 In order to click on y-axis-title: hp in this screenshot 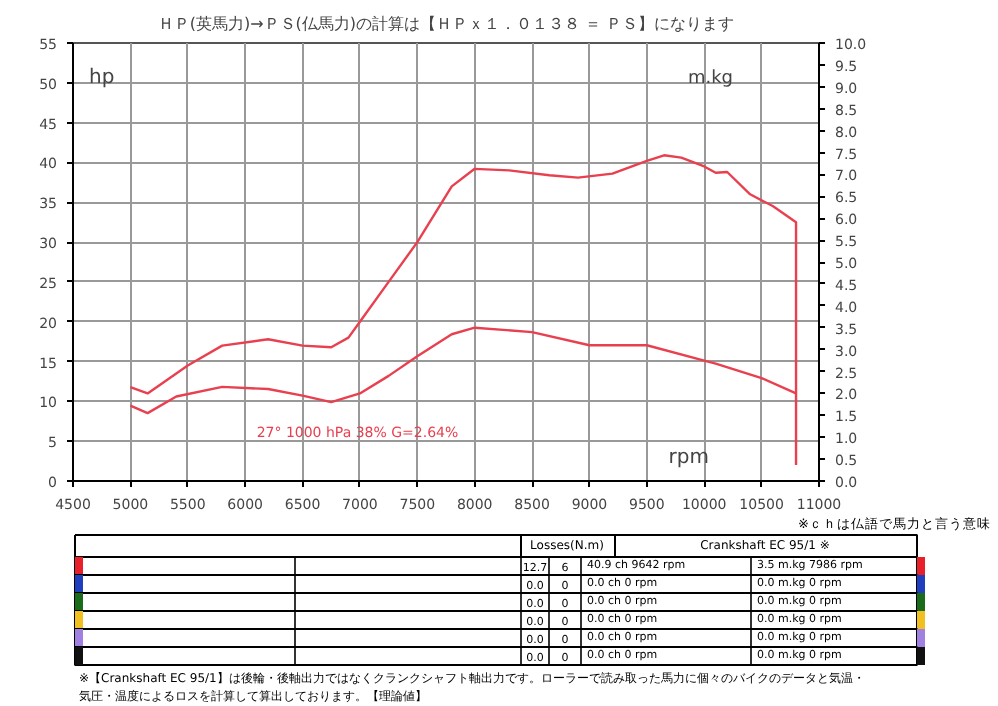, I will do `click(102, 78)`.